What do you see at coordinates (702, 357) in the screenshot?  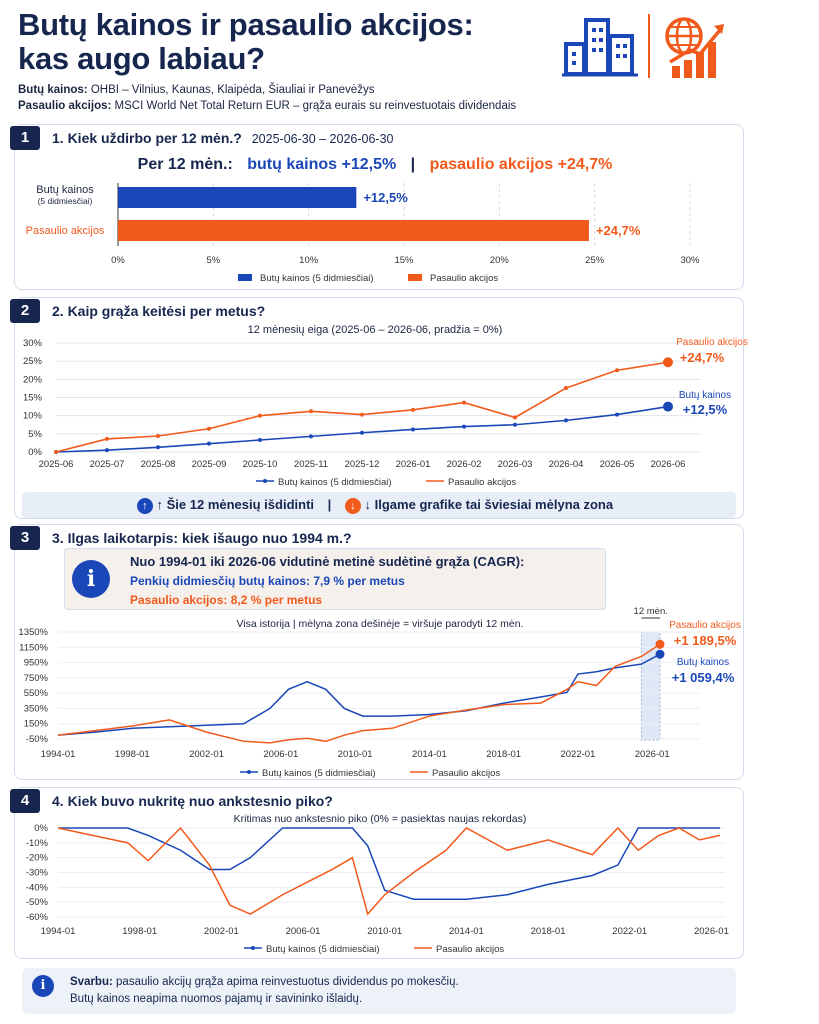 I see `end-value-stocks: +24,7%` at bounding box center [702, 357].